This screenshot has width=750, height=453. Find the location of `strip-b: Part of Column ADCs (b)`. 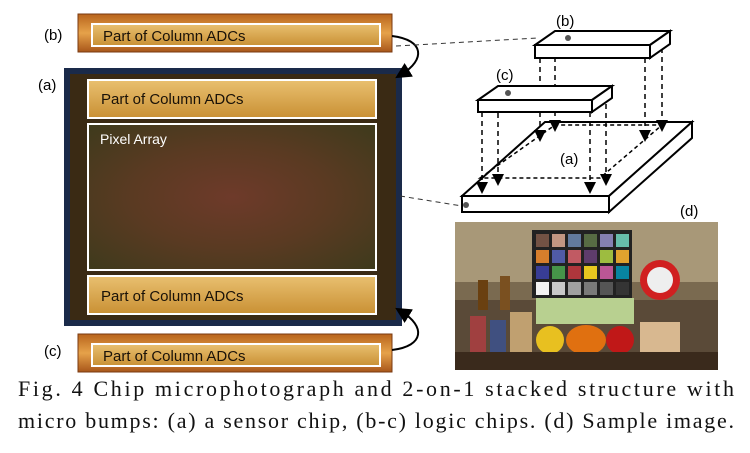

strip-b: Part of Column ADCs (b) is located at coordinates (218, 33).